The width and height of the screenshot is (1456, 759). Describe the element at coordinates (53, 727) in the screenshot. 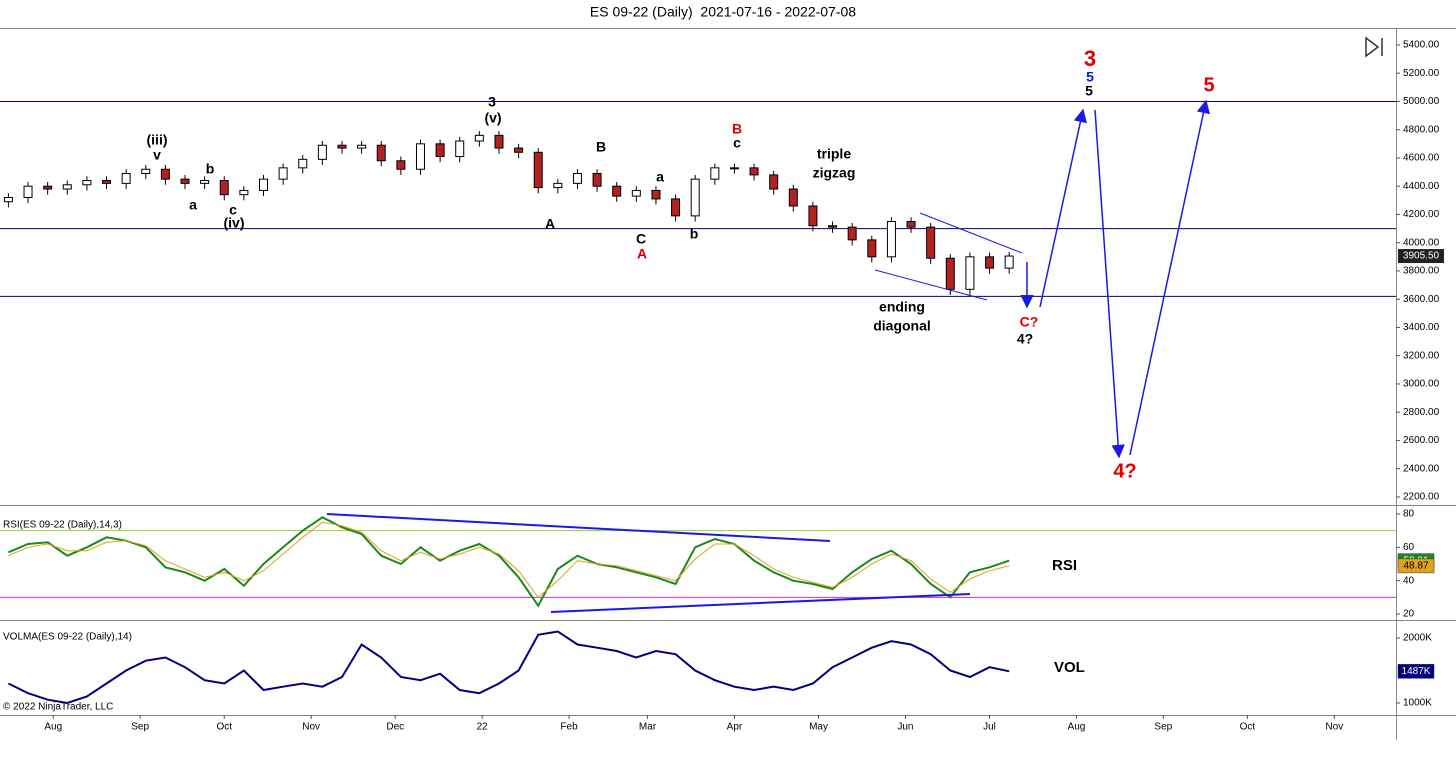

I see `x-tick-label: Aug` at that location.